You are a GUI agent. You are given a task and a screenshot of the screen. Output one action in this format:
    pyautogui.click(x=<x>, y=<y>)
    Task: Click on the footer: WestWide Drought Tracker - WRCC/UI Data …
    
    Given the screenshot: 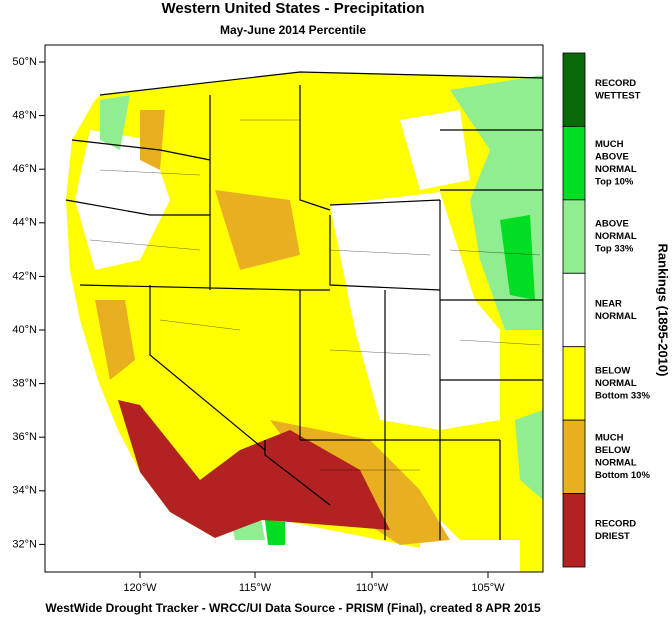 What is the action you would take?
    pyautogui.click(x=293, y=608)
    